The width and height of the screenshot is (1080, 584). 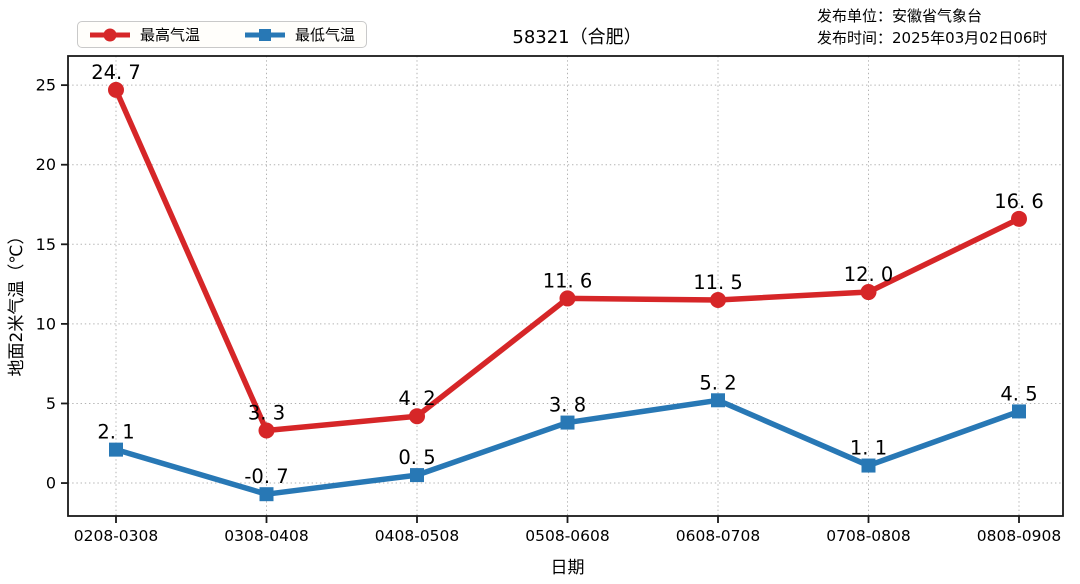 What do you see at coordinates (51, 483) in the screenshot?
I see `svg-text: 0` at bounding box center [51, 483].